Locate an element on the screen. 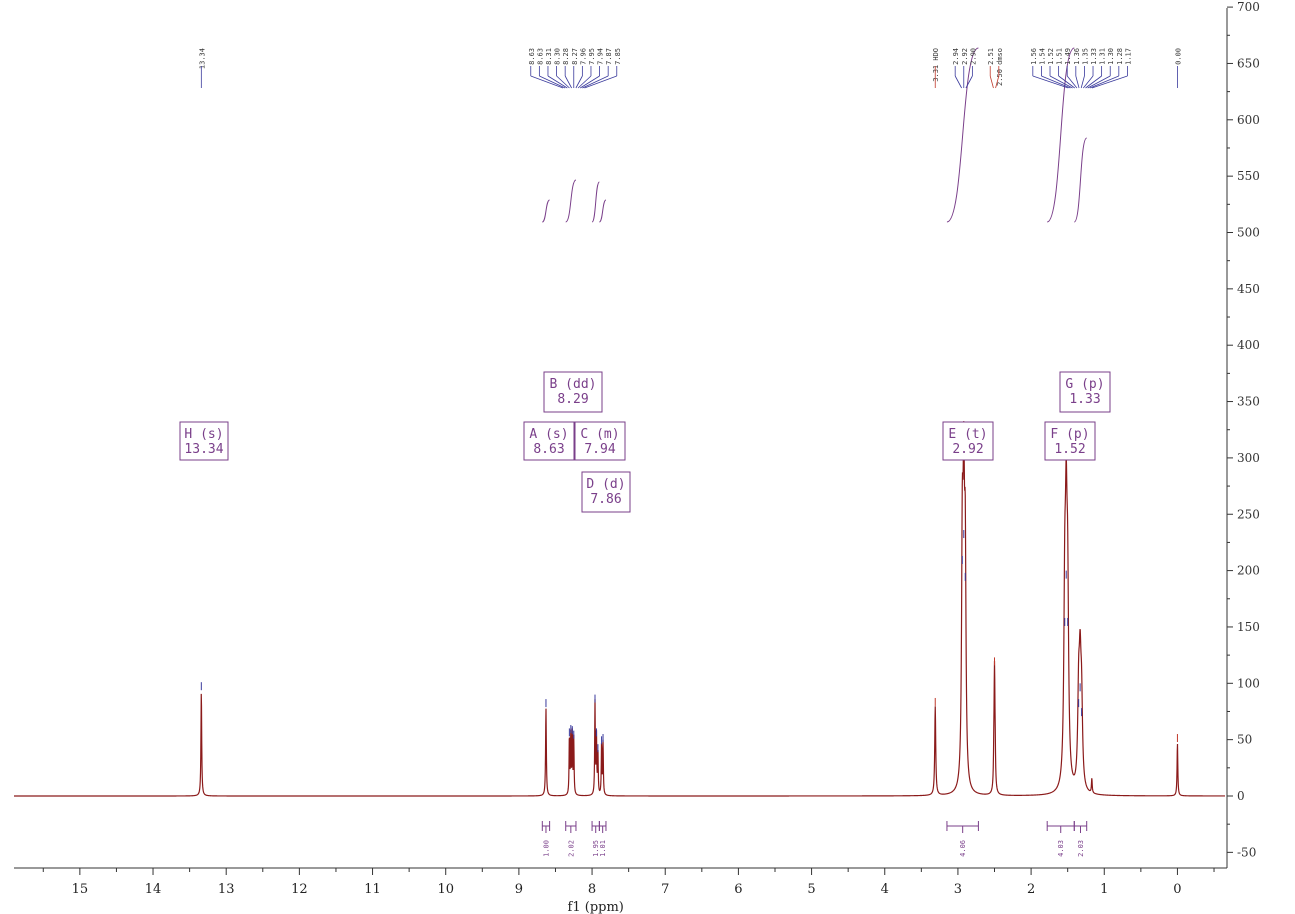  multiplet-label: B (dd) is located at coordinates (573, 384).